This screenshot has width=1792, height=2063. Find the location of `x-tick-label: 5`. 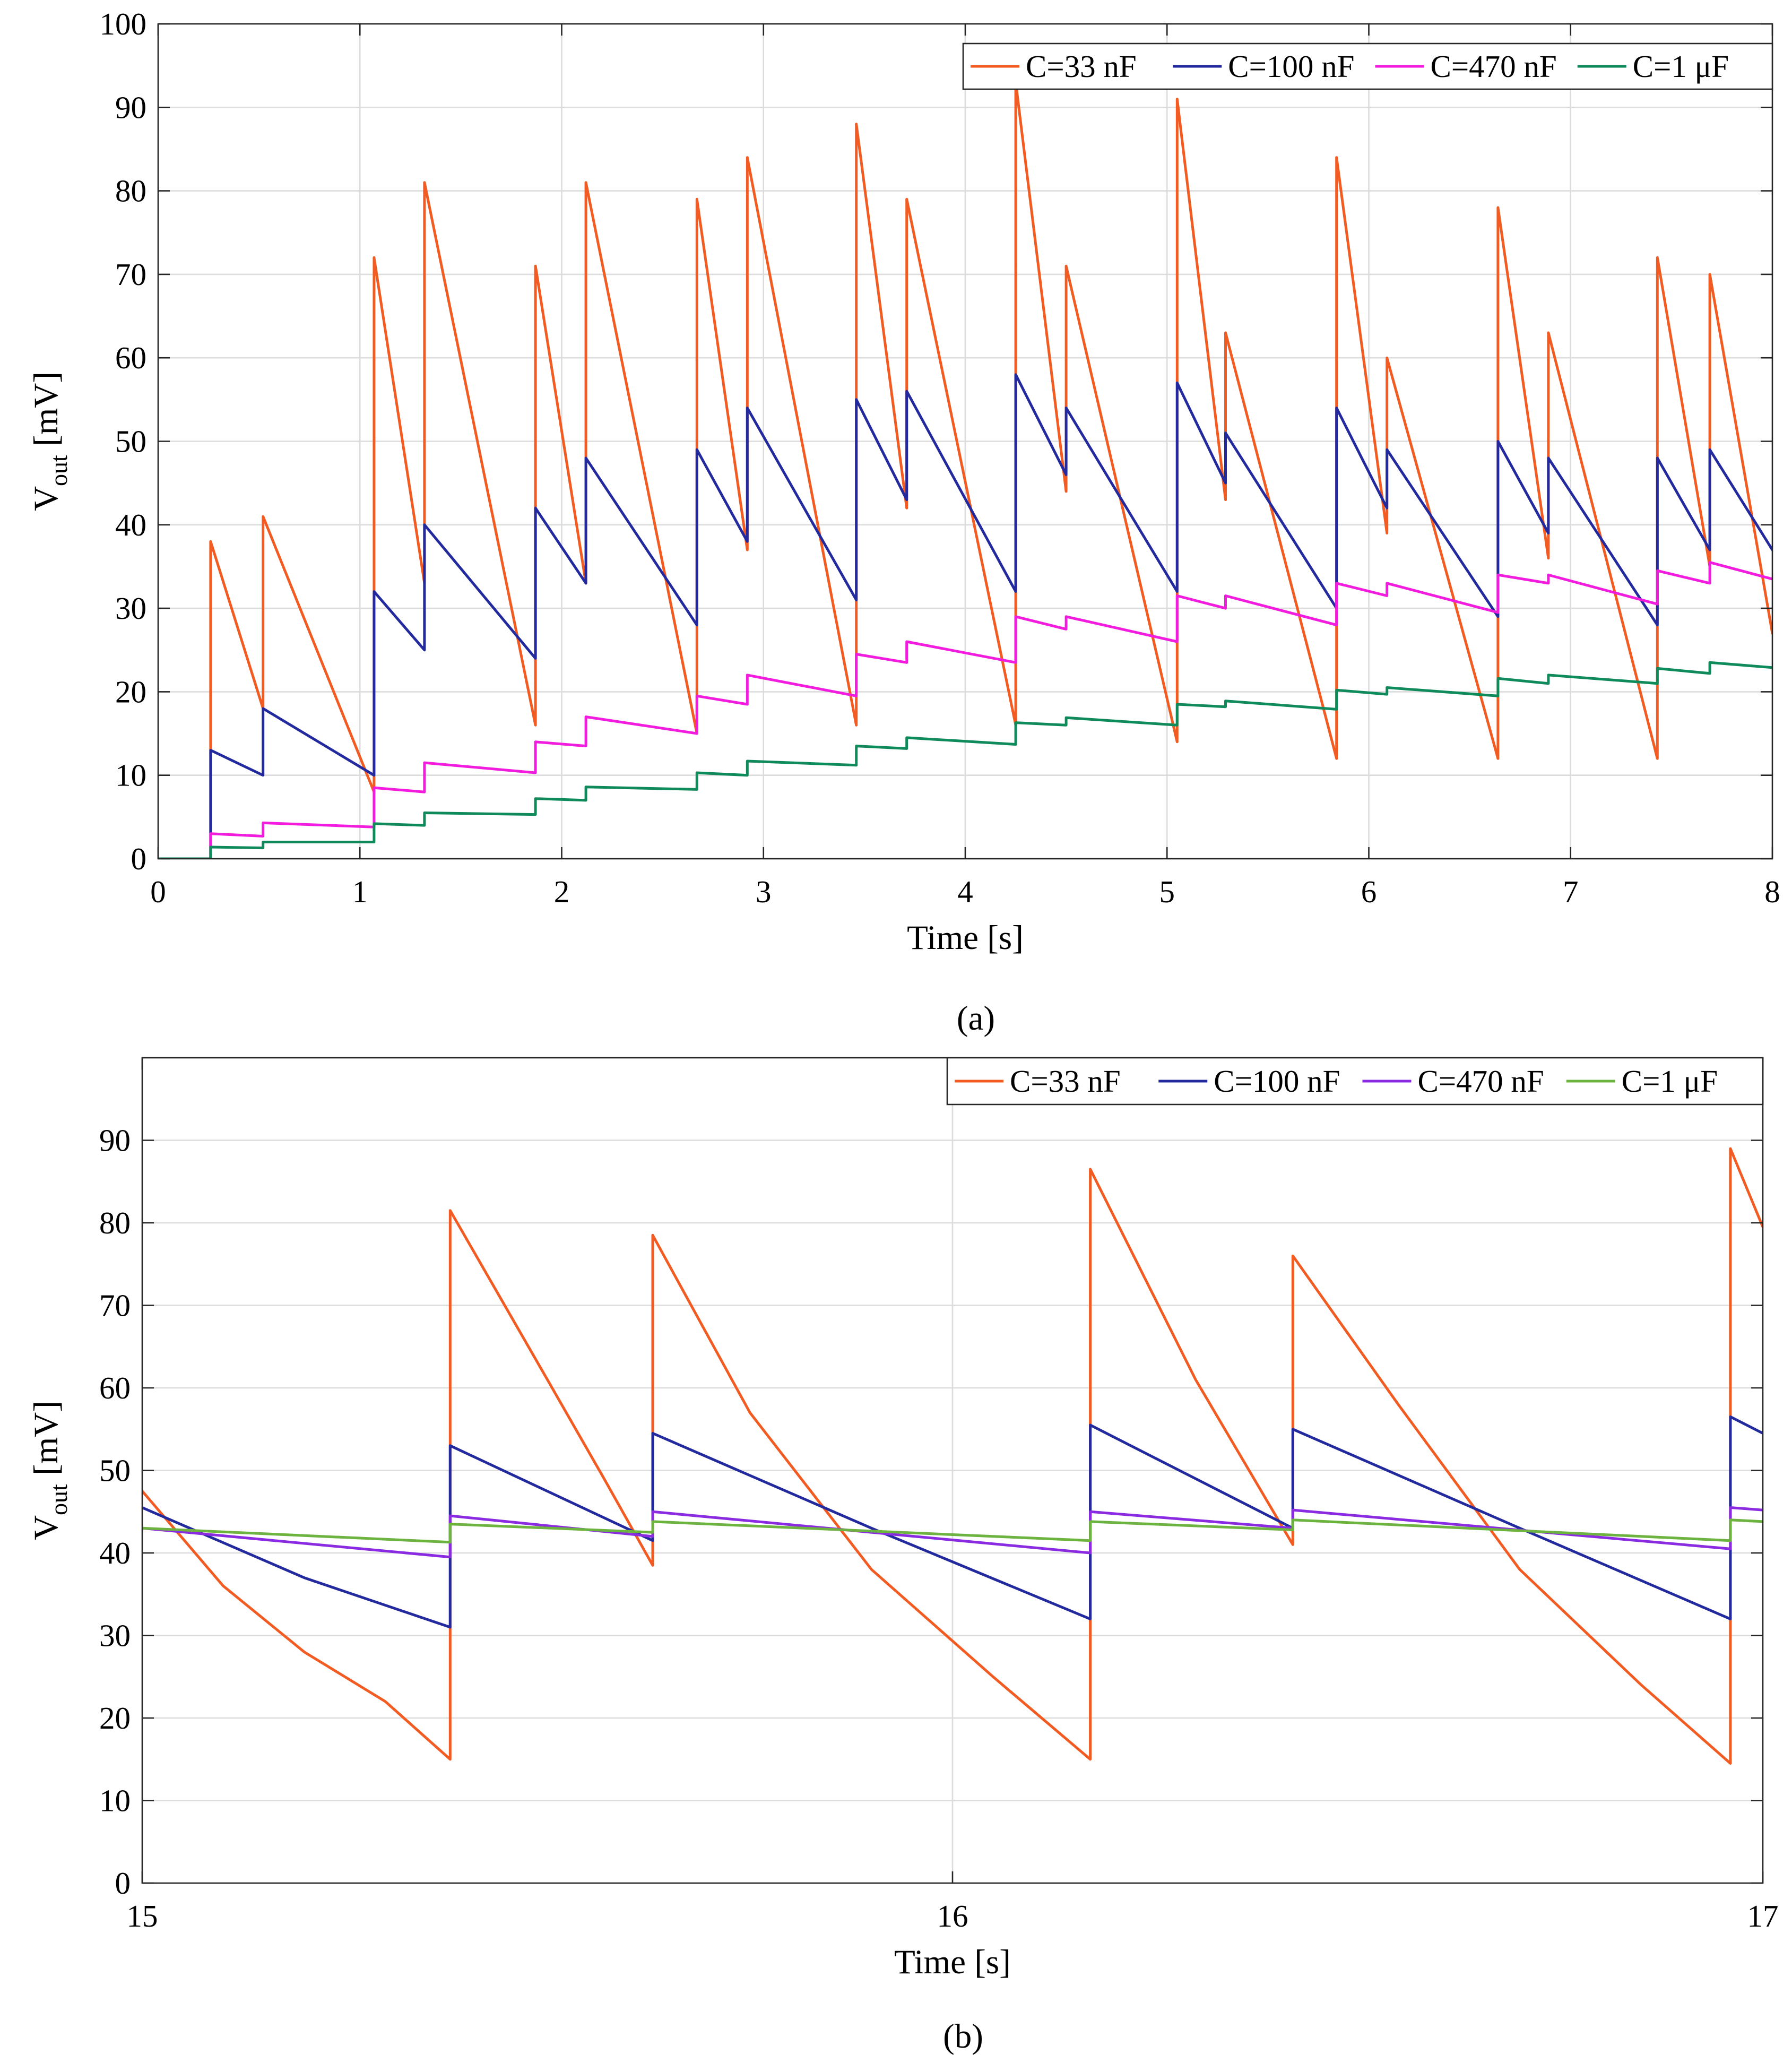

x-tick-label: 5 is located at coordinates (1167, 891).